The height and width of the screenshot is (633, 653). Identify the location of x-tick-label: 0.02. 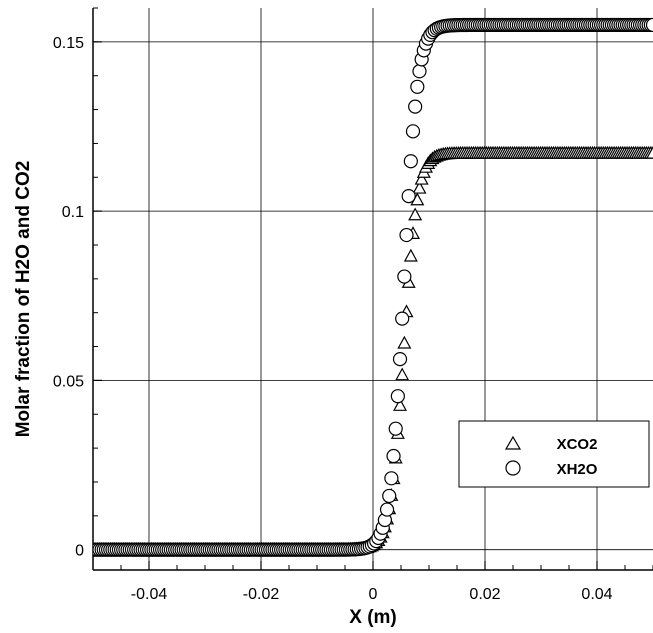
(484, 594).